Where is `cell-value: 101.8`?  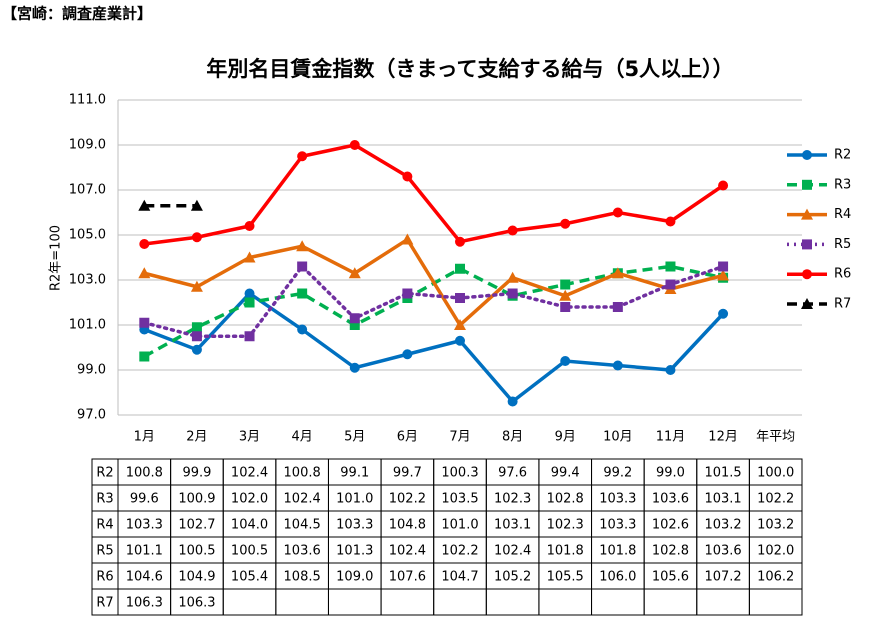 cell-value: 101.8 is located at coordinates (617, 551).